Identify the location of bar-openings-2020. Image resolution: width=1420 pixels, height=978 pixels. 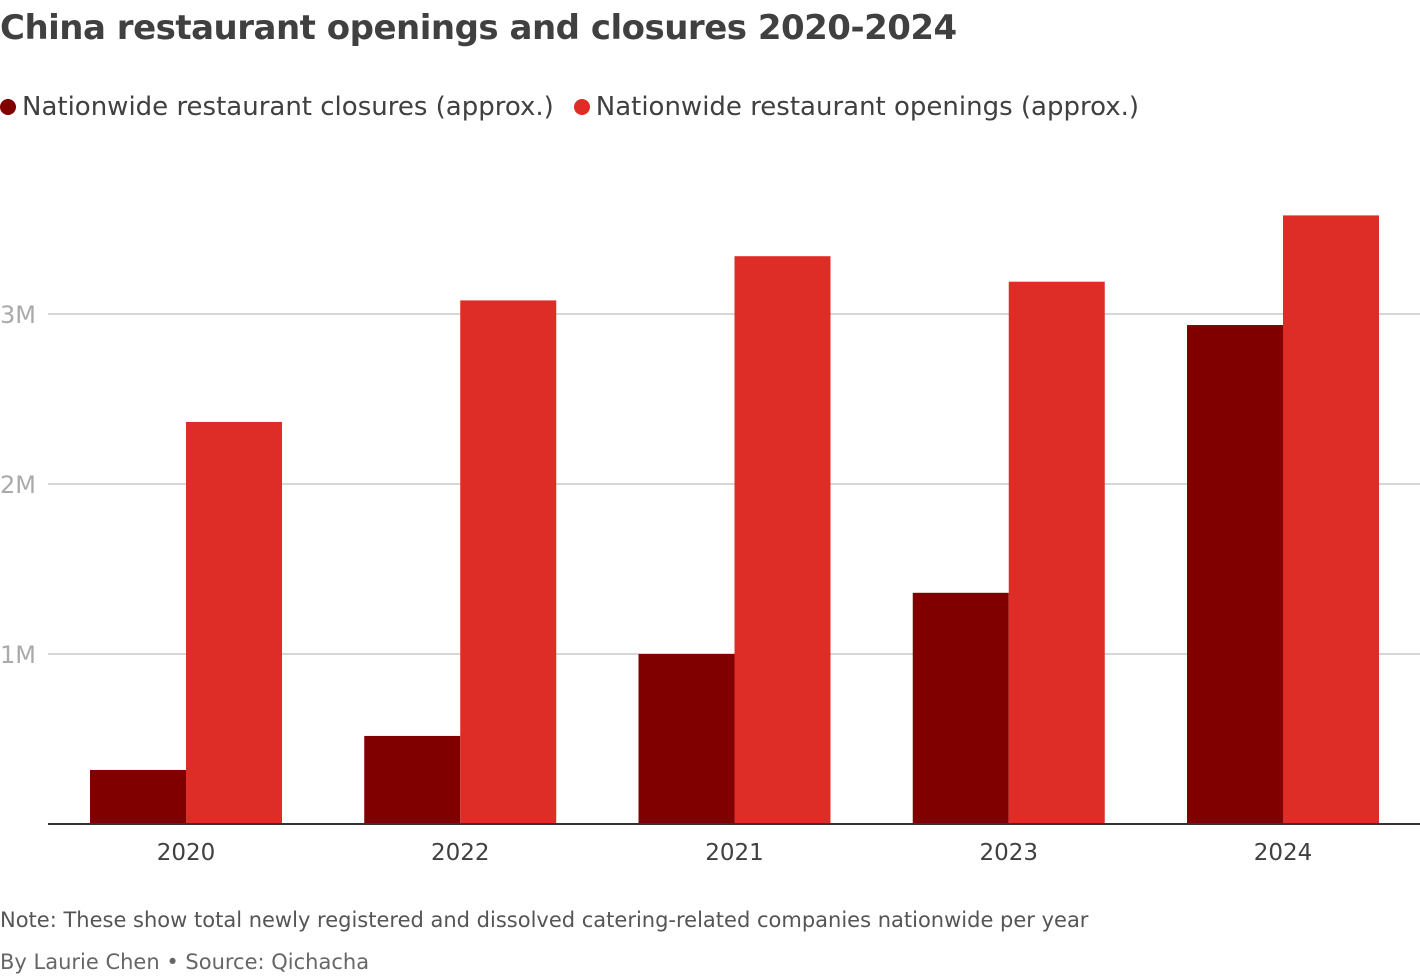
(234, 622).